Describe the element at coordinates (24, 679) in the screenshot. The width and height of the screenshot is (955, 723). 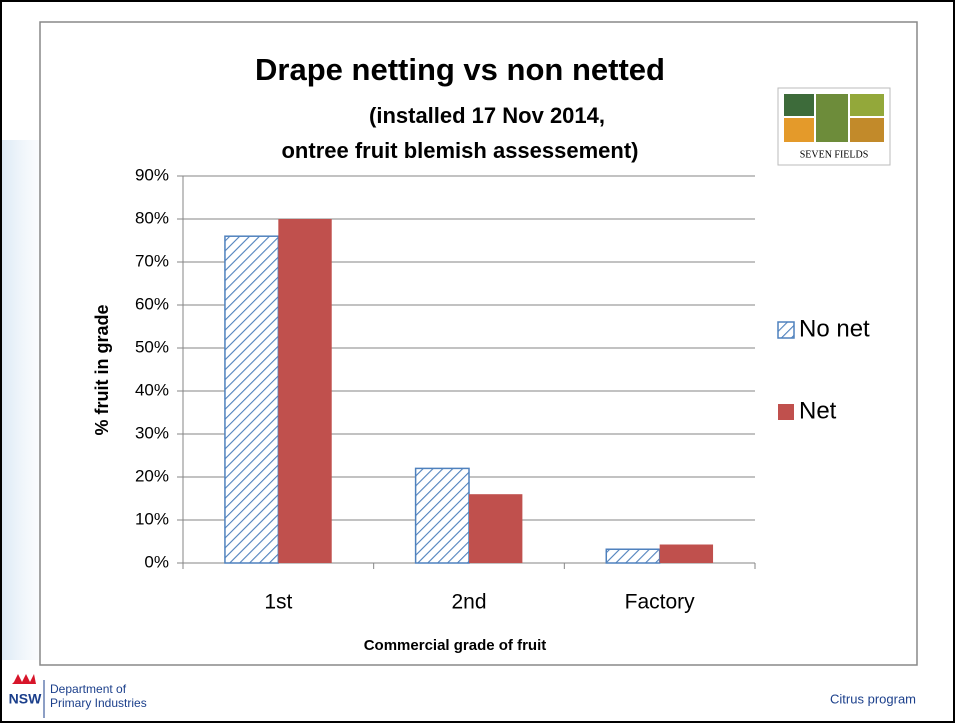
I see `waratah-icon` at that location.